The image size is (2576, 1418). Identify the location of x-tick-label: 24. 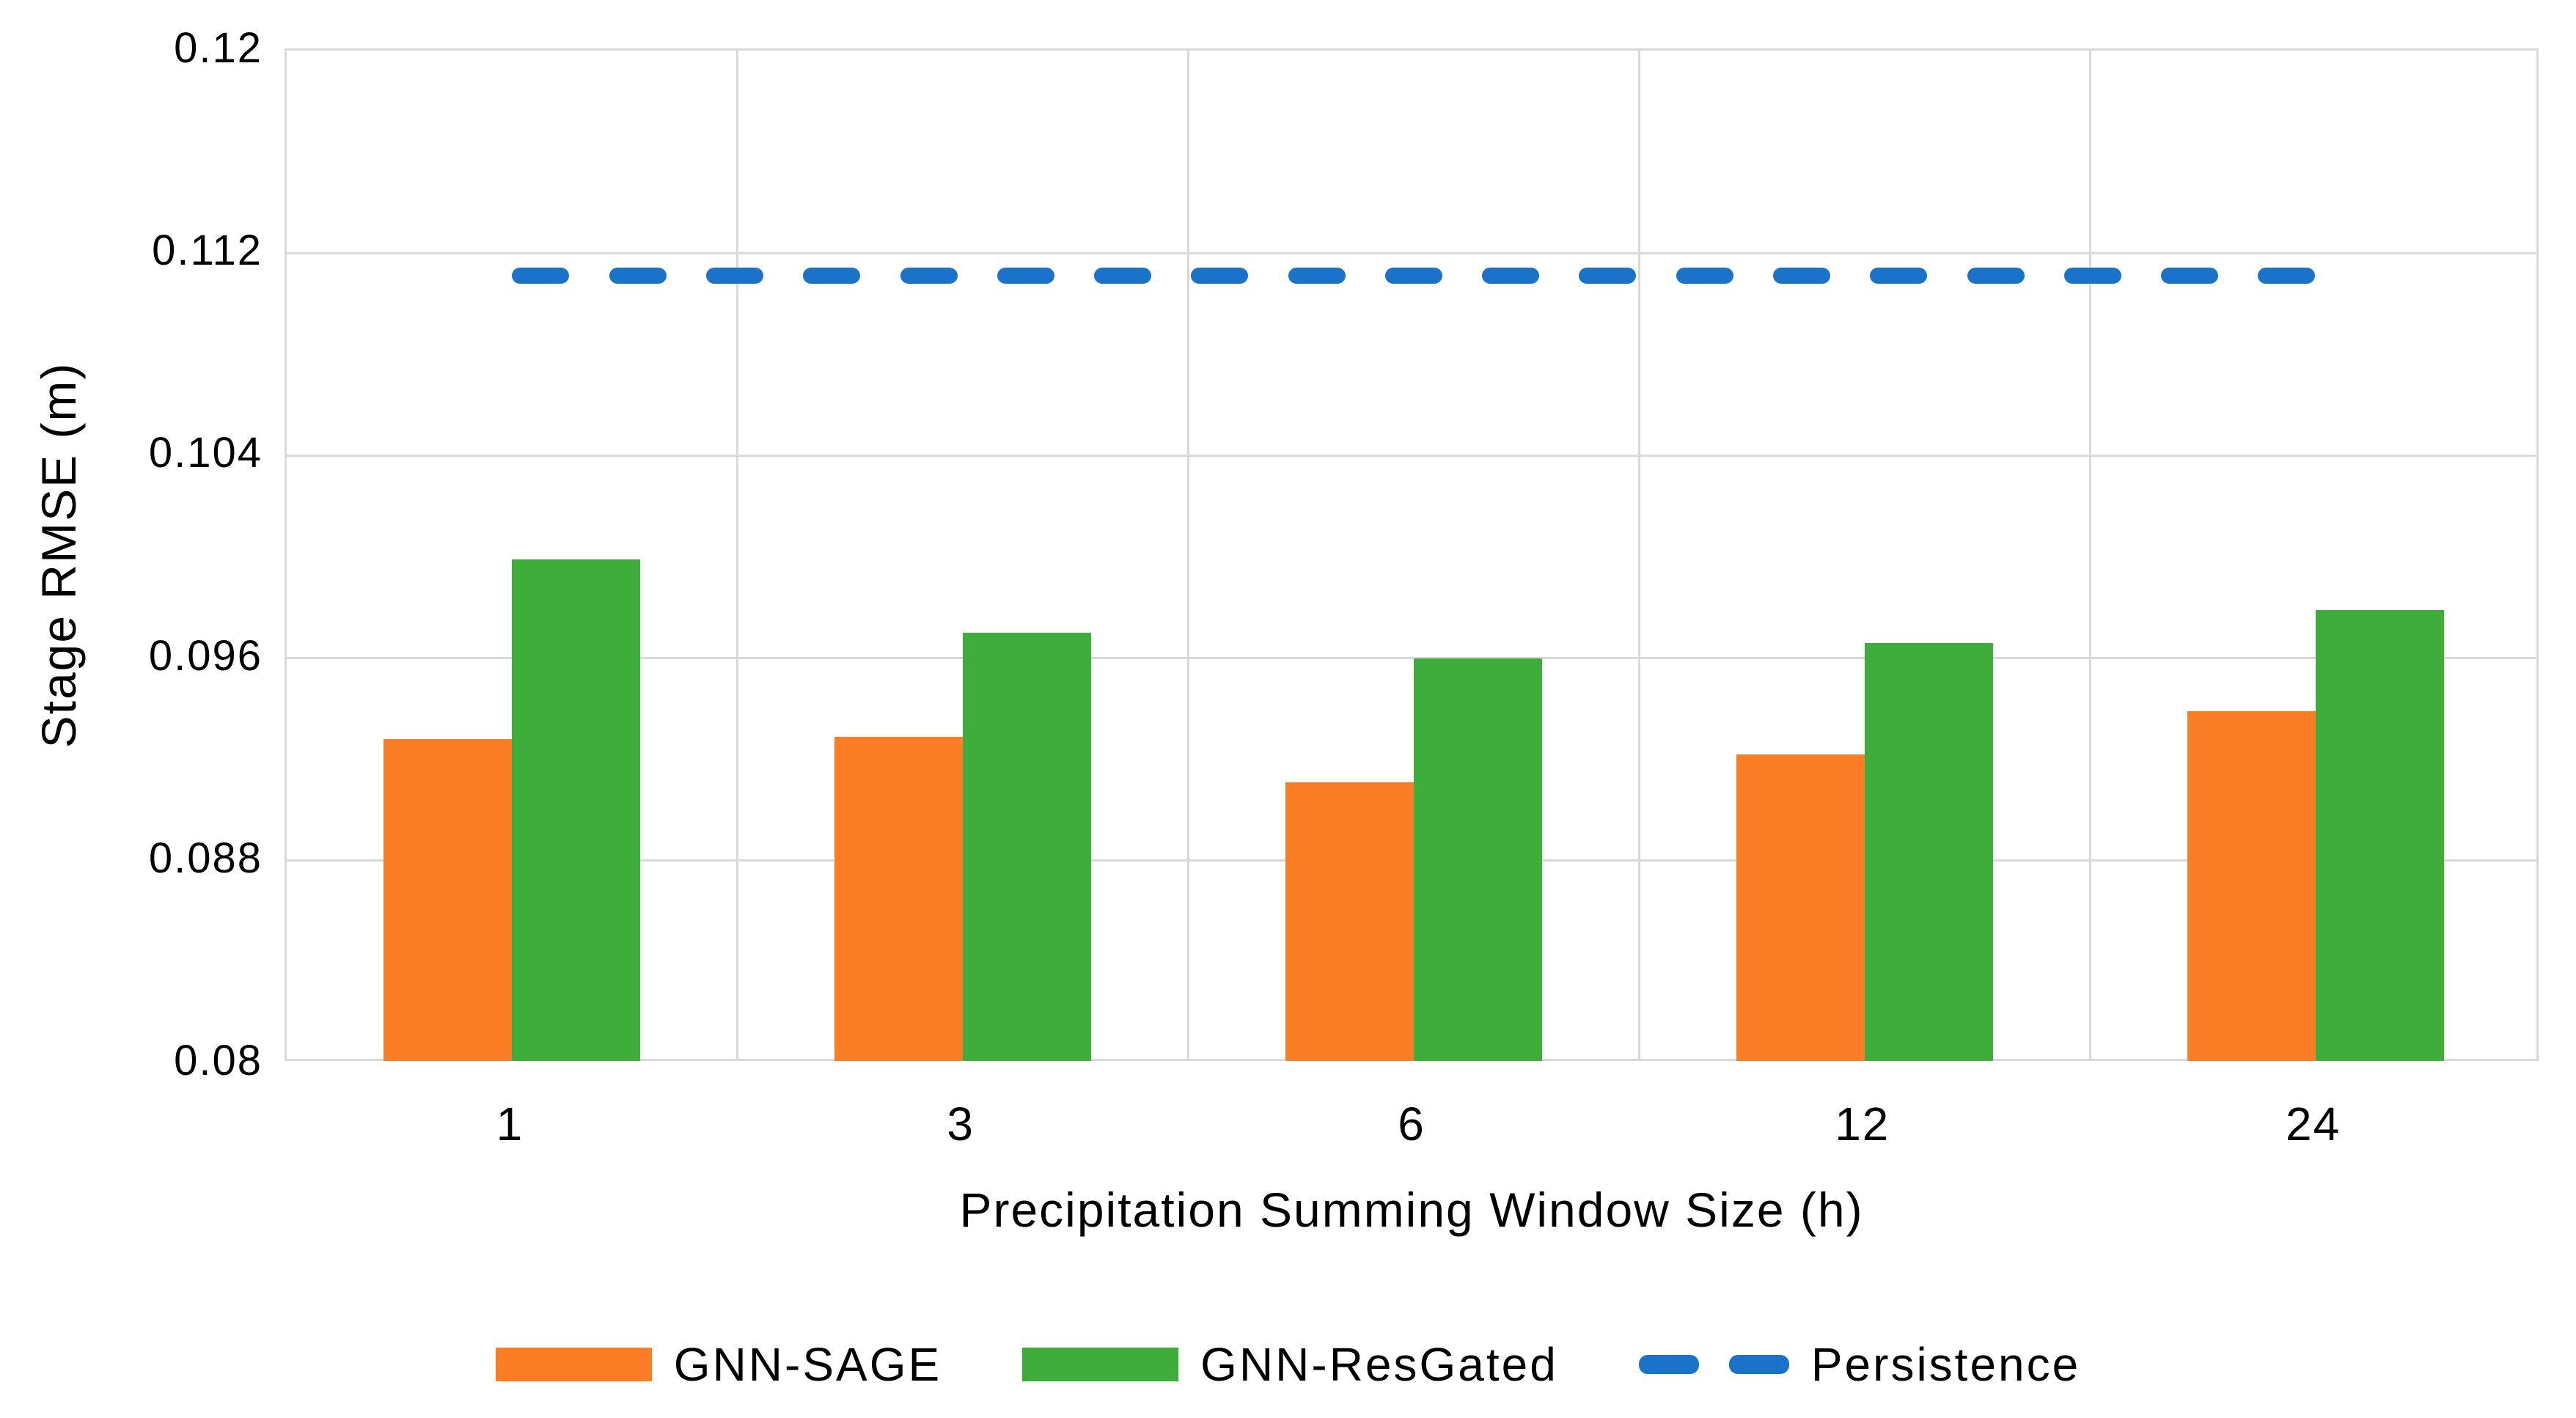
(2314, 1124).